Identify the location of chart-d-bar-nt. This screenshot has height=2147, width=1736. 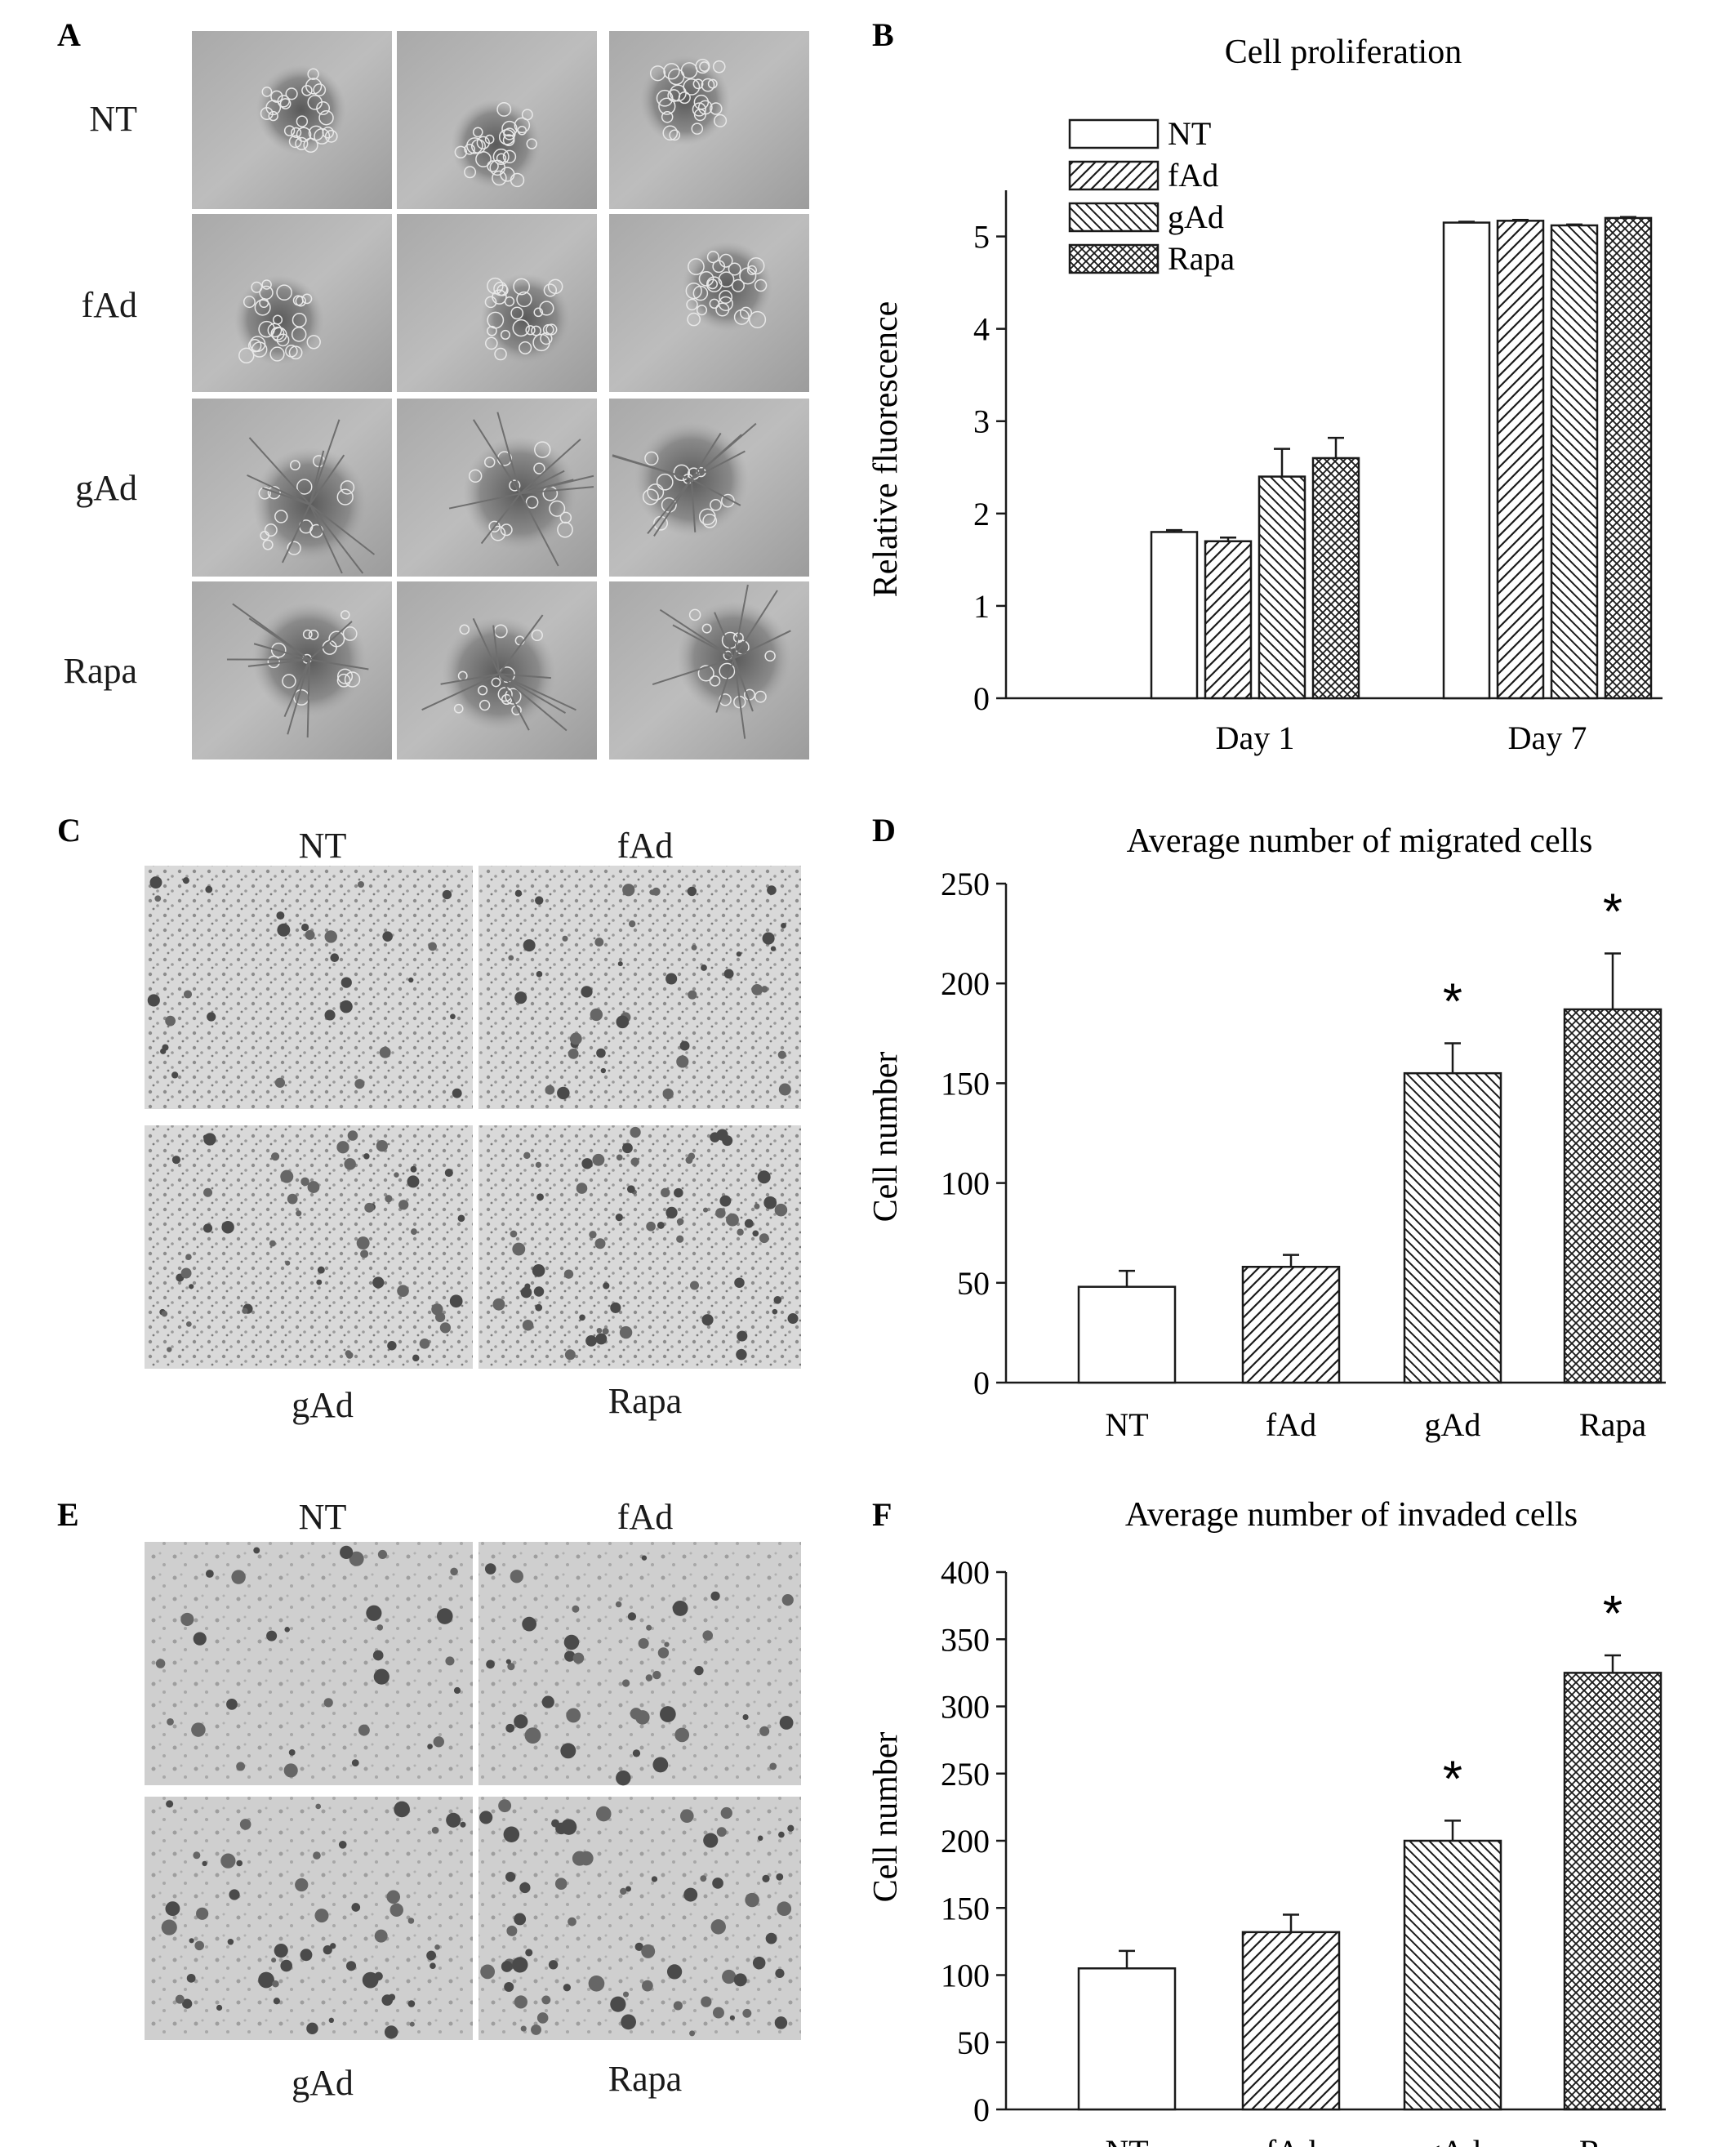
(1127, 1334).